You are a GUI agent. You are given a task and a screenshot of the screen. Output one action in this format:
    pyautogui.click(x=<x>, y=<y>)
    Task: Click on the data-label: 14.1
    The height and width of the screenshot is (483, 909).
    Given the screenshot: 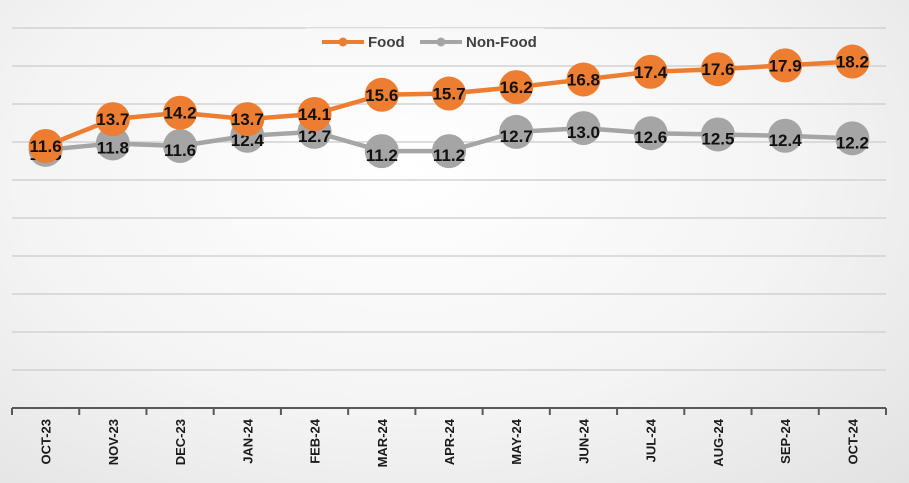 What is the action you would take?
    pyautogui.click(x=314, y=114)
    